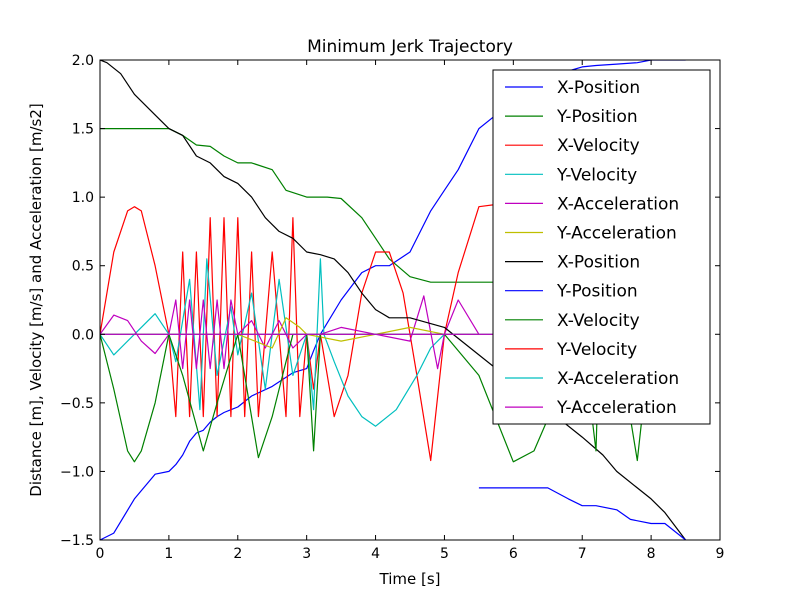 Image resolution: width=800 pixels, height=600 pixels. What do you see at coordinates (100, 554) in the screenshot?
I see `x-tick-label: 0` at bounding box center [100, 554].